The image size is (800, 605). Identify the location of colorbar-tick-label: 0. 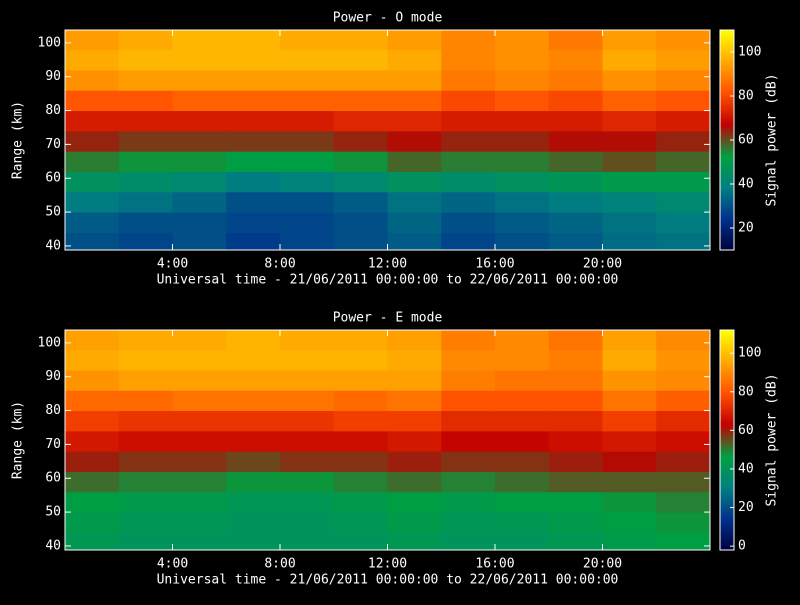
(742, 546).